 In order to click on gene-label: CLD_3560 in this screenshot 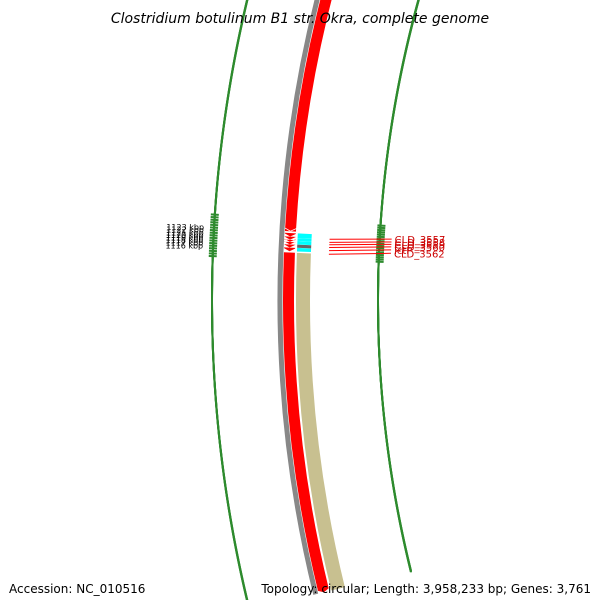, I will do `click(419, 248)`.